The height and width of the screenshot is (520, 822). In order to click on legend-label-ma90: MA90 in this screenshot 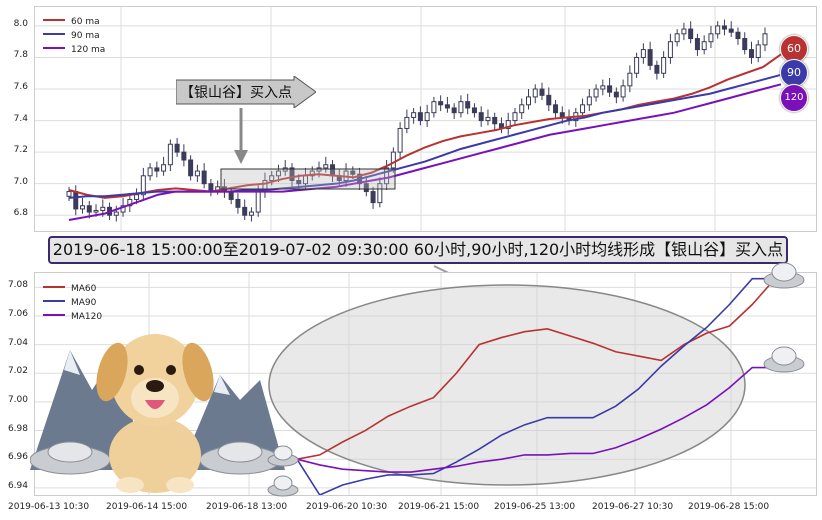, I will do `click(84, 303)`.